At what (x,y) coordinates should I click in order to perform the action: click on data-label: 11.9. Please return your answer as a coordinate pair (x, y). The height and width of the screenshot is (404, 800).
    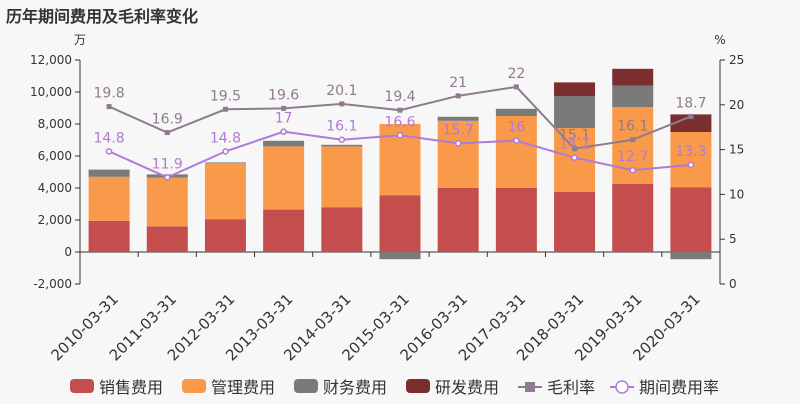
    Looking at the image, I should click on (167, 164).